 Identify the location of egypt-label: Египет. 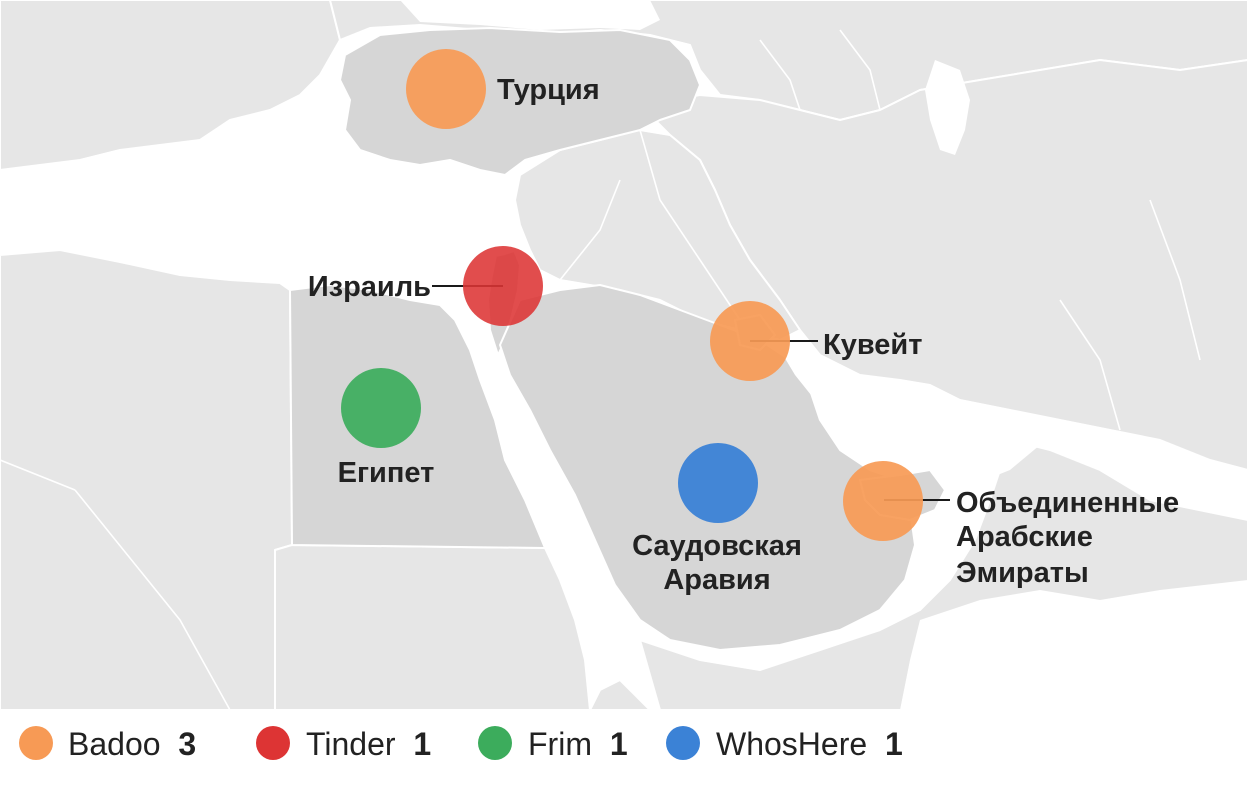
(386, 473).